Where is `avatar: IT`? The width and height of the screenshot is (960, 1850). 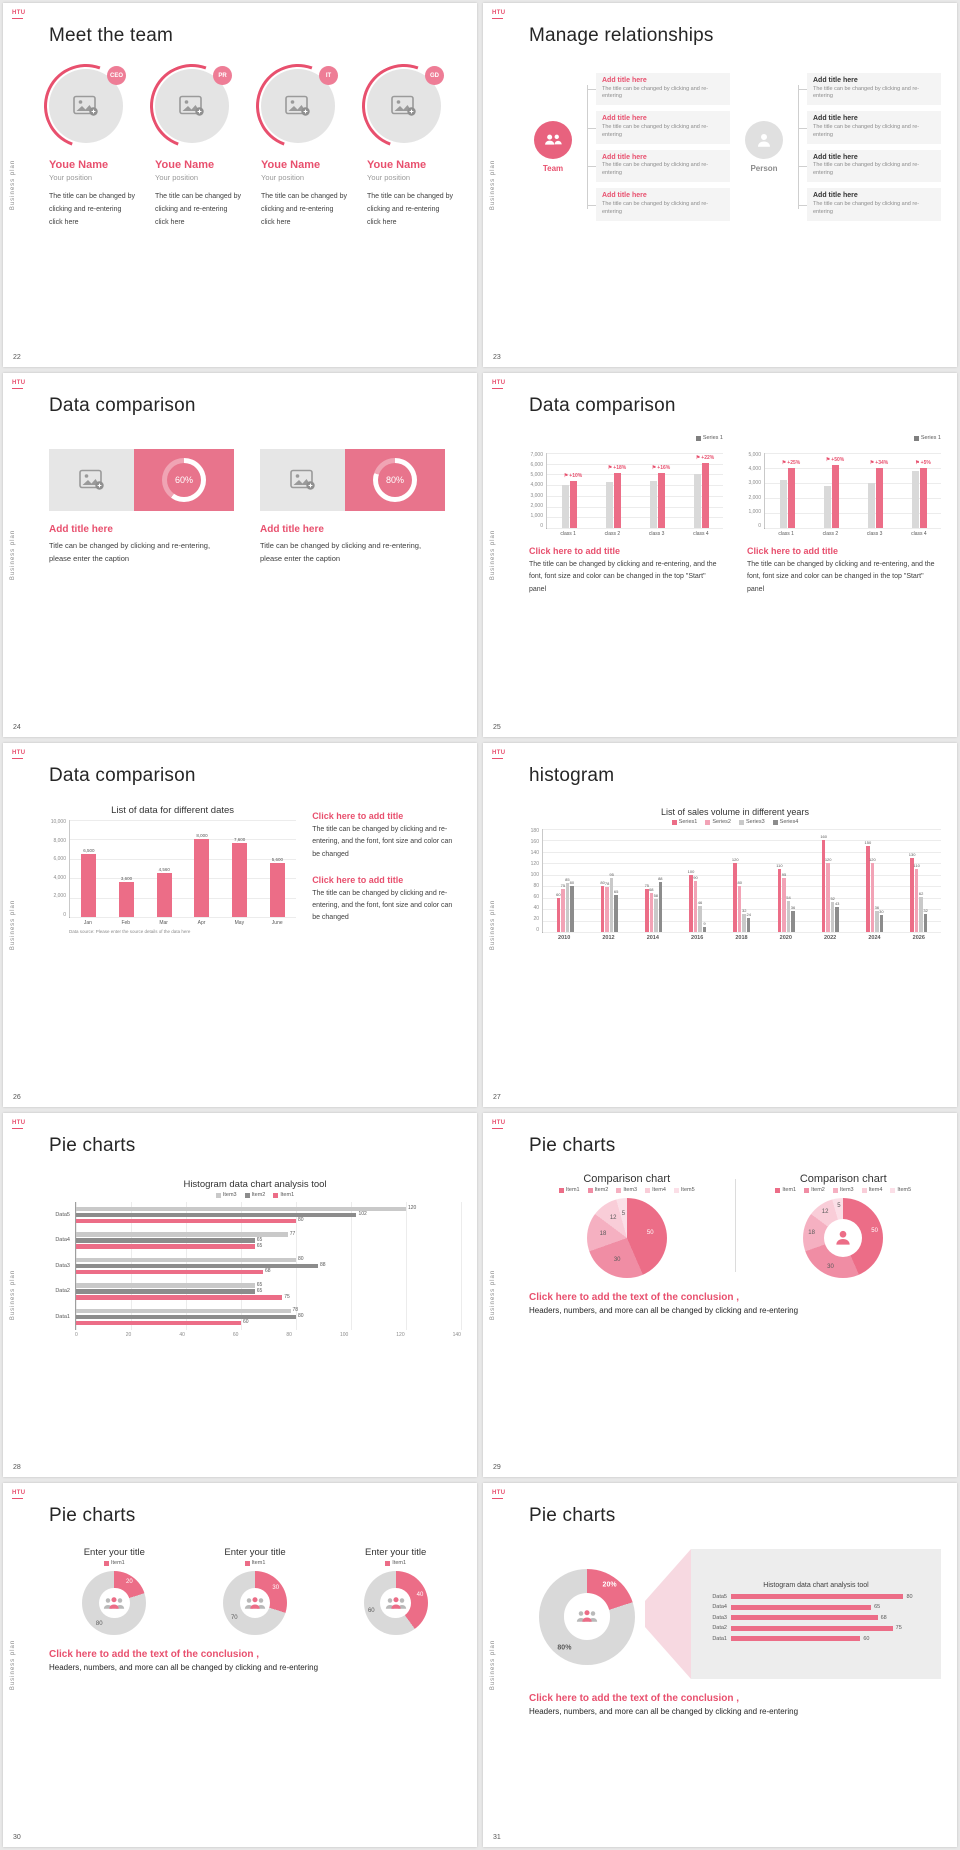
avatar: IT is located at coordinates (298, 106).